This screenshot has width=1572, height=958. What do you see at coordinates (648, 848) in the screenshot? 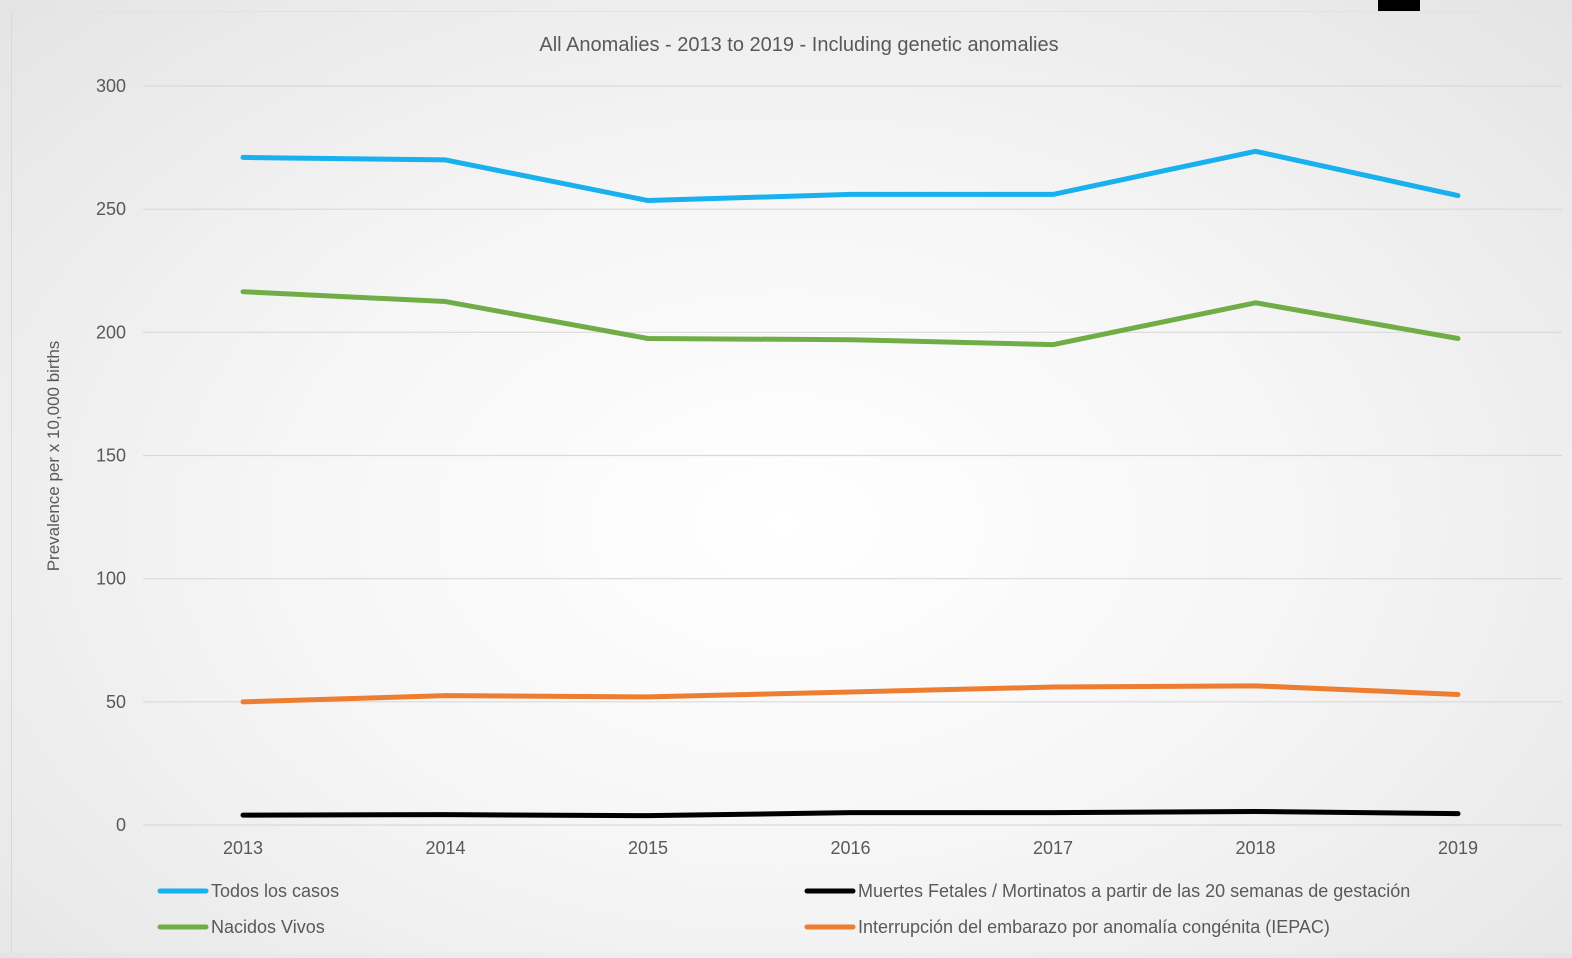
I see `x-tick-label: 2015` at bounding box center [648, 848].